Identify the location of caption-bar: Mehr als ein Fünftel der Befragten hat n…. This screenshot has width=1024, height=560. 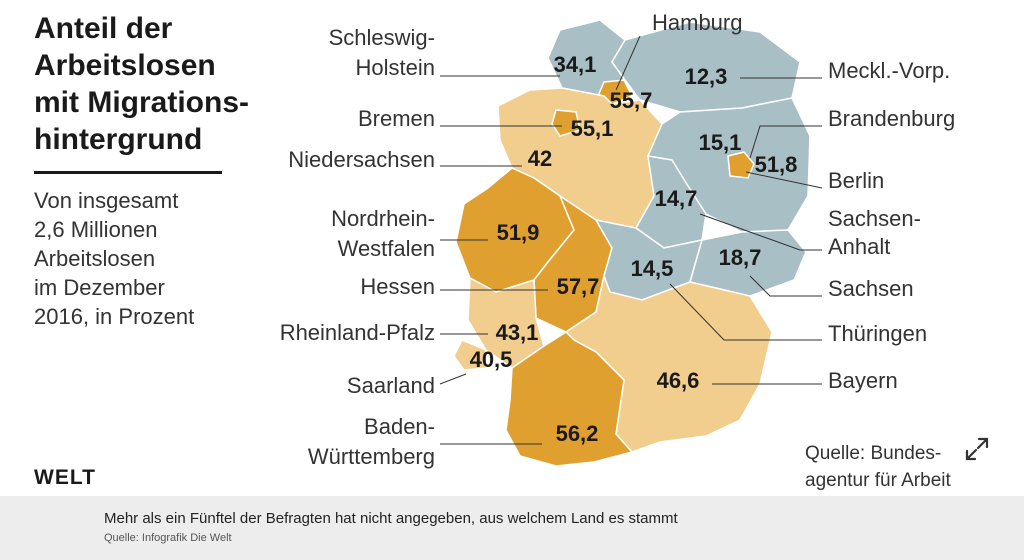
(512, 528).